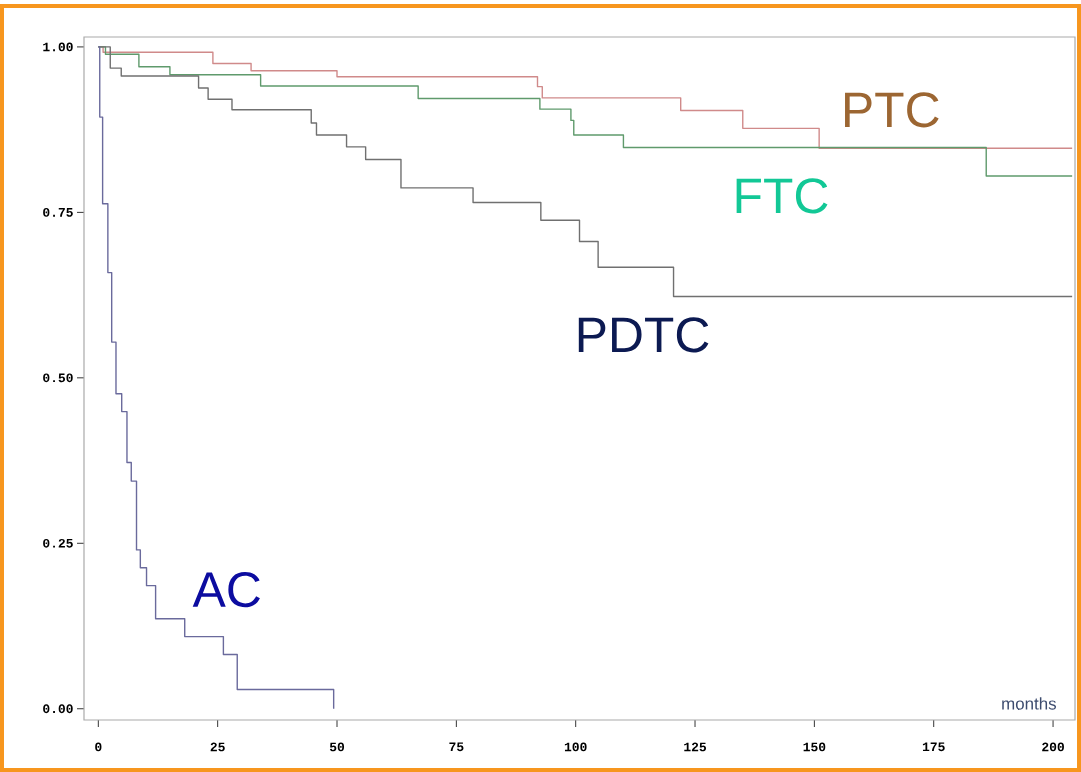 The image size is (1081, 772). I want to click on x-tick-label: 0, so click(98, 747).